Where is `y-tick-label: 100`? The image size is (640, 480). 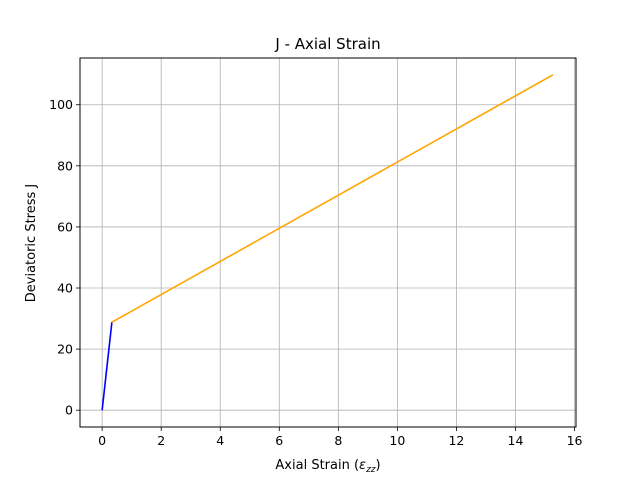
y-tick-label: 100 is located at coordinates (61, 104).